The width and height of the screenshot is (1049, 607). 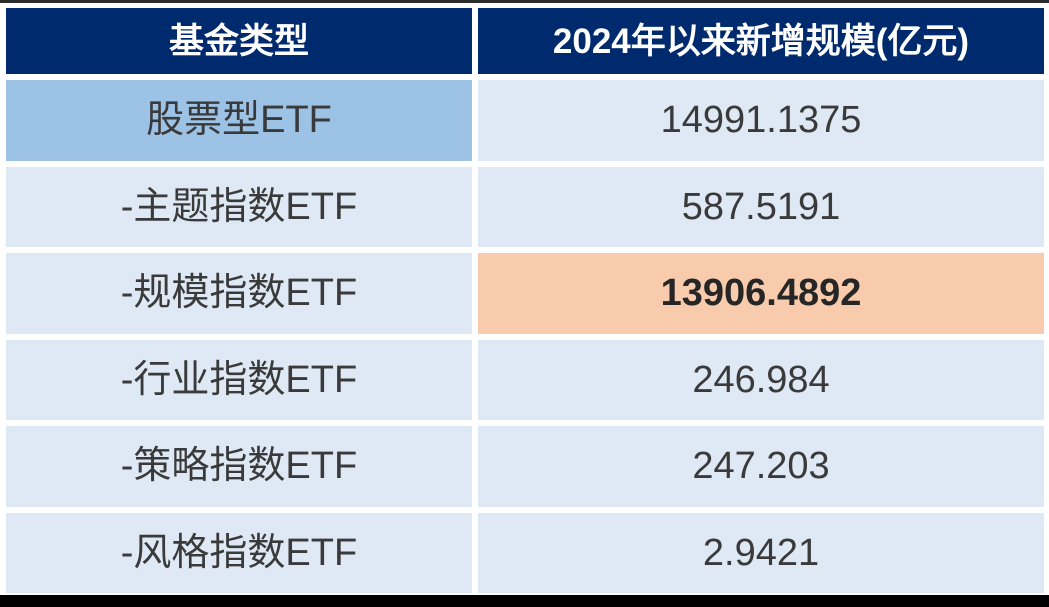 What do you see at coordinates (524, 1) in the screenshot?
I see `top-border-line` at bounding box center [524, 1].